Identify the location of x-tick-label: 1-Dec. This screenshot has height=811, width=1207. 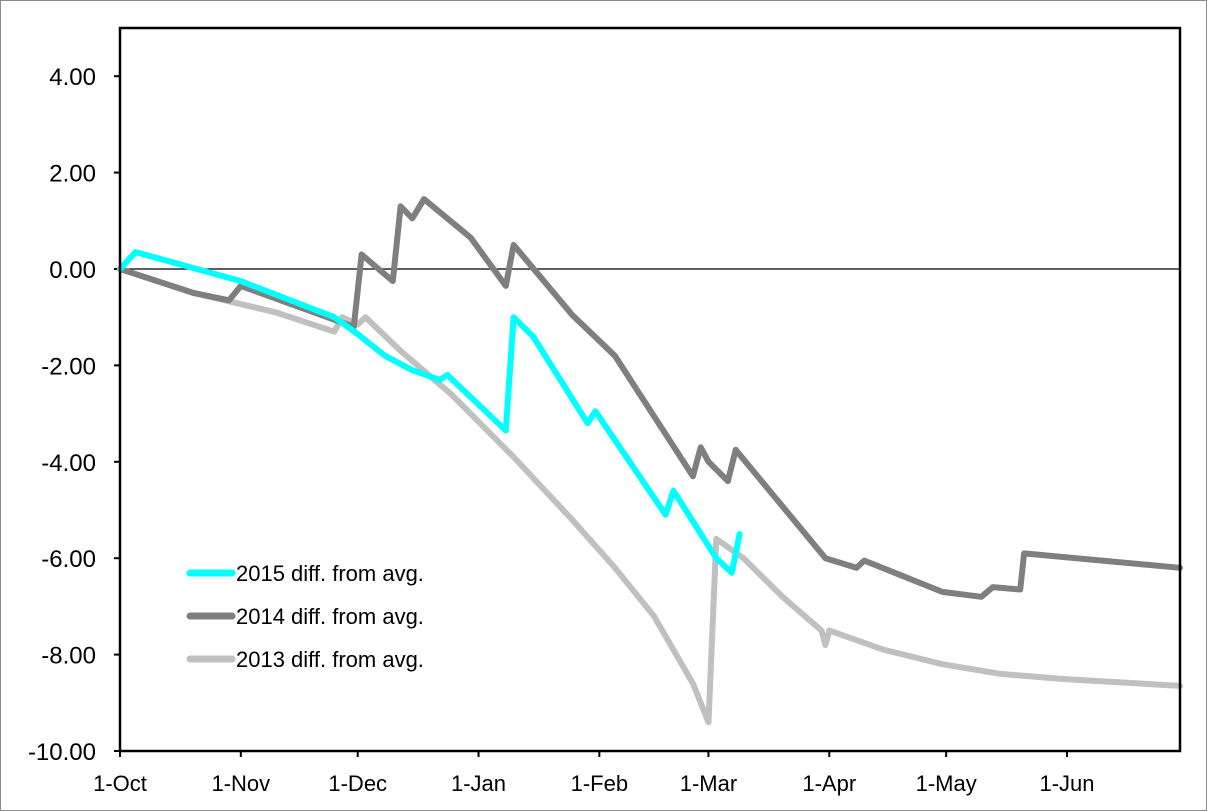
(357, 783).